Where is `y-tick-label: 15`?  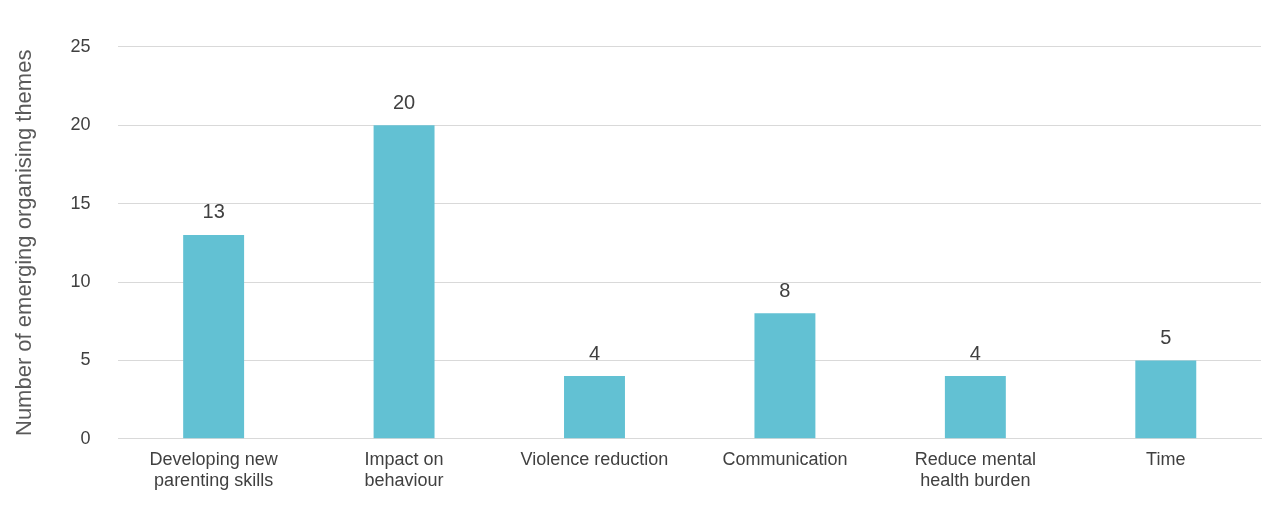
y-tick-label: 15 is located at coordinates (80, 202).